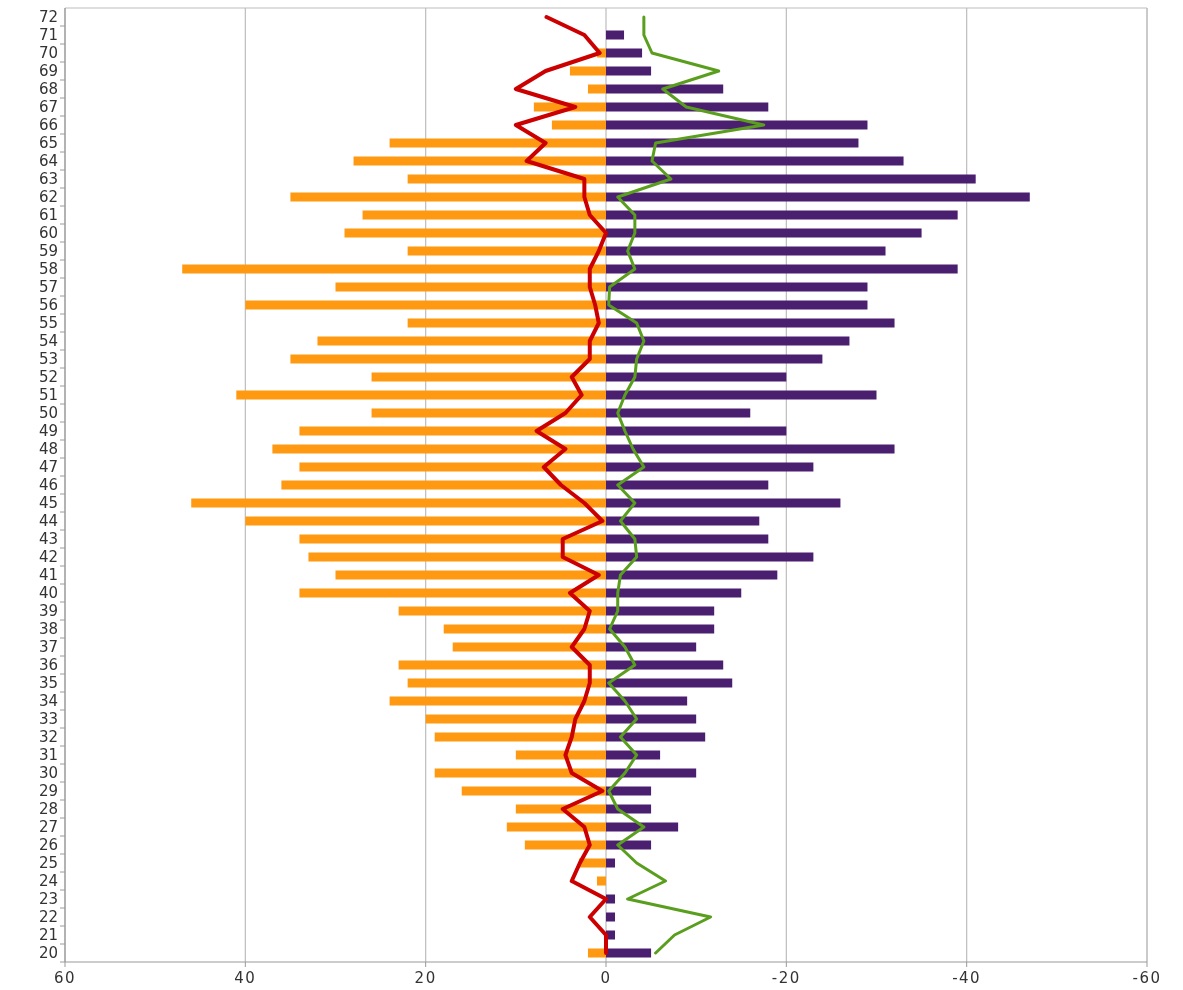 This screenshot has height=990, width=1183. What do you see at coordinates (48, 215) in the screenshot?
I see `y-tick-label: 61` at bounding box center [48, 215].